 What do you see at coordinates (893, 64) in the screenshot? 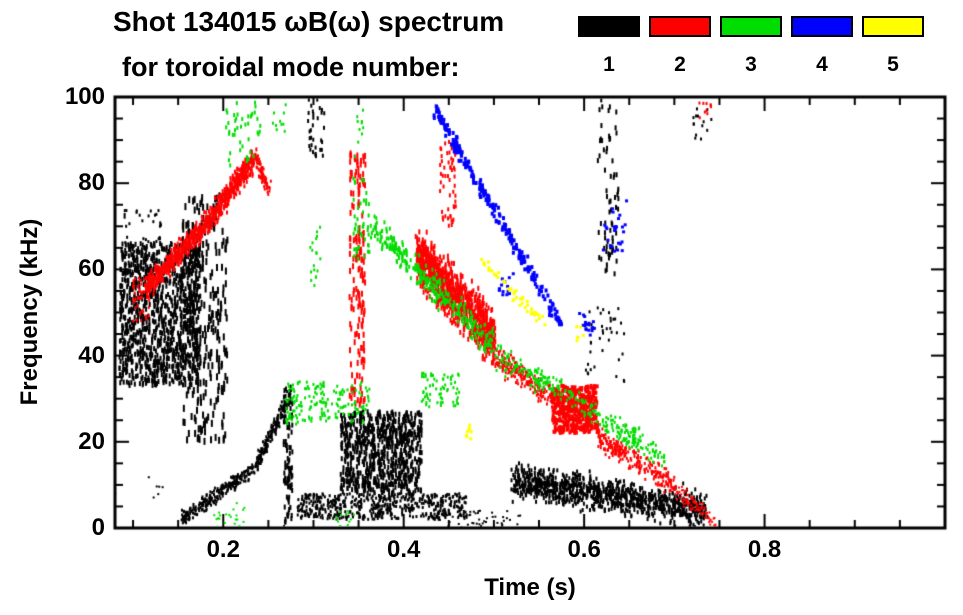
I see `legend-label-n5: 5` at bounding box center [893, 64].